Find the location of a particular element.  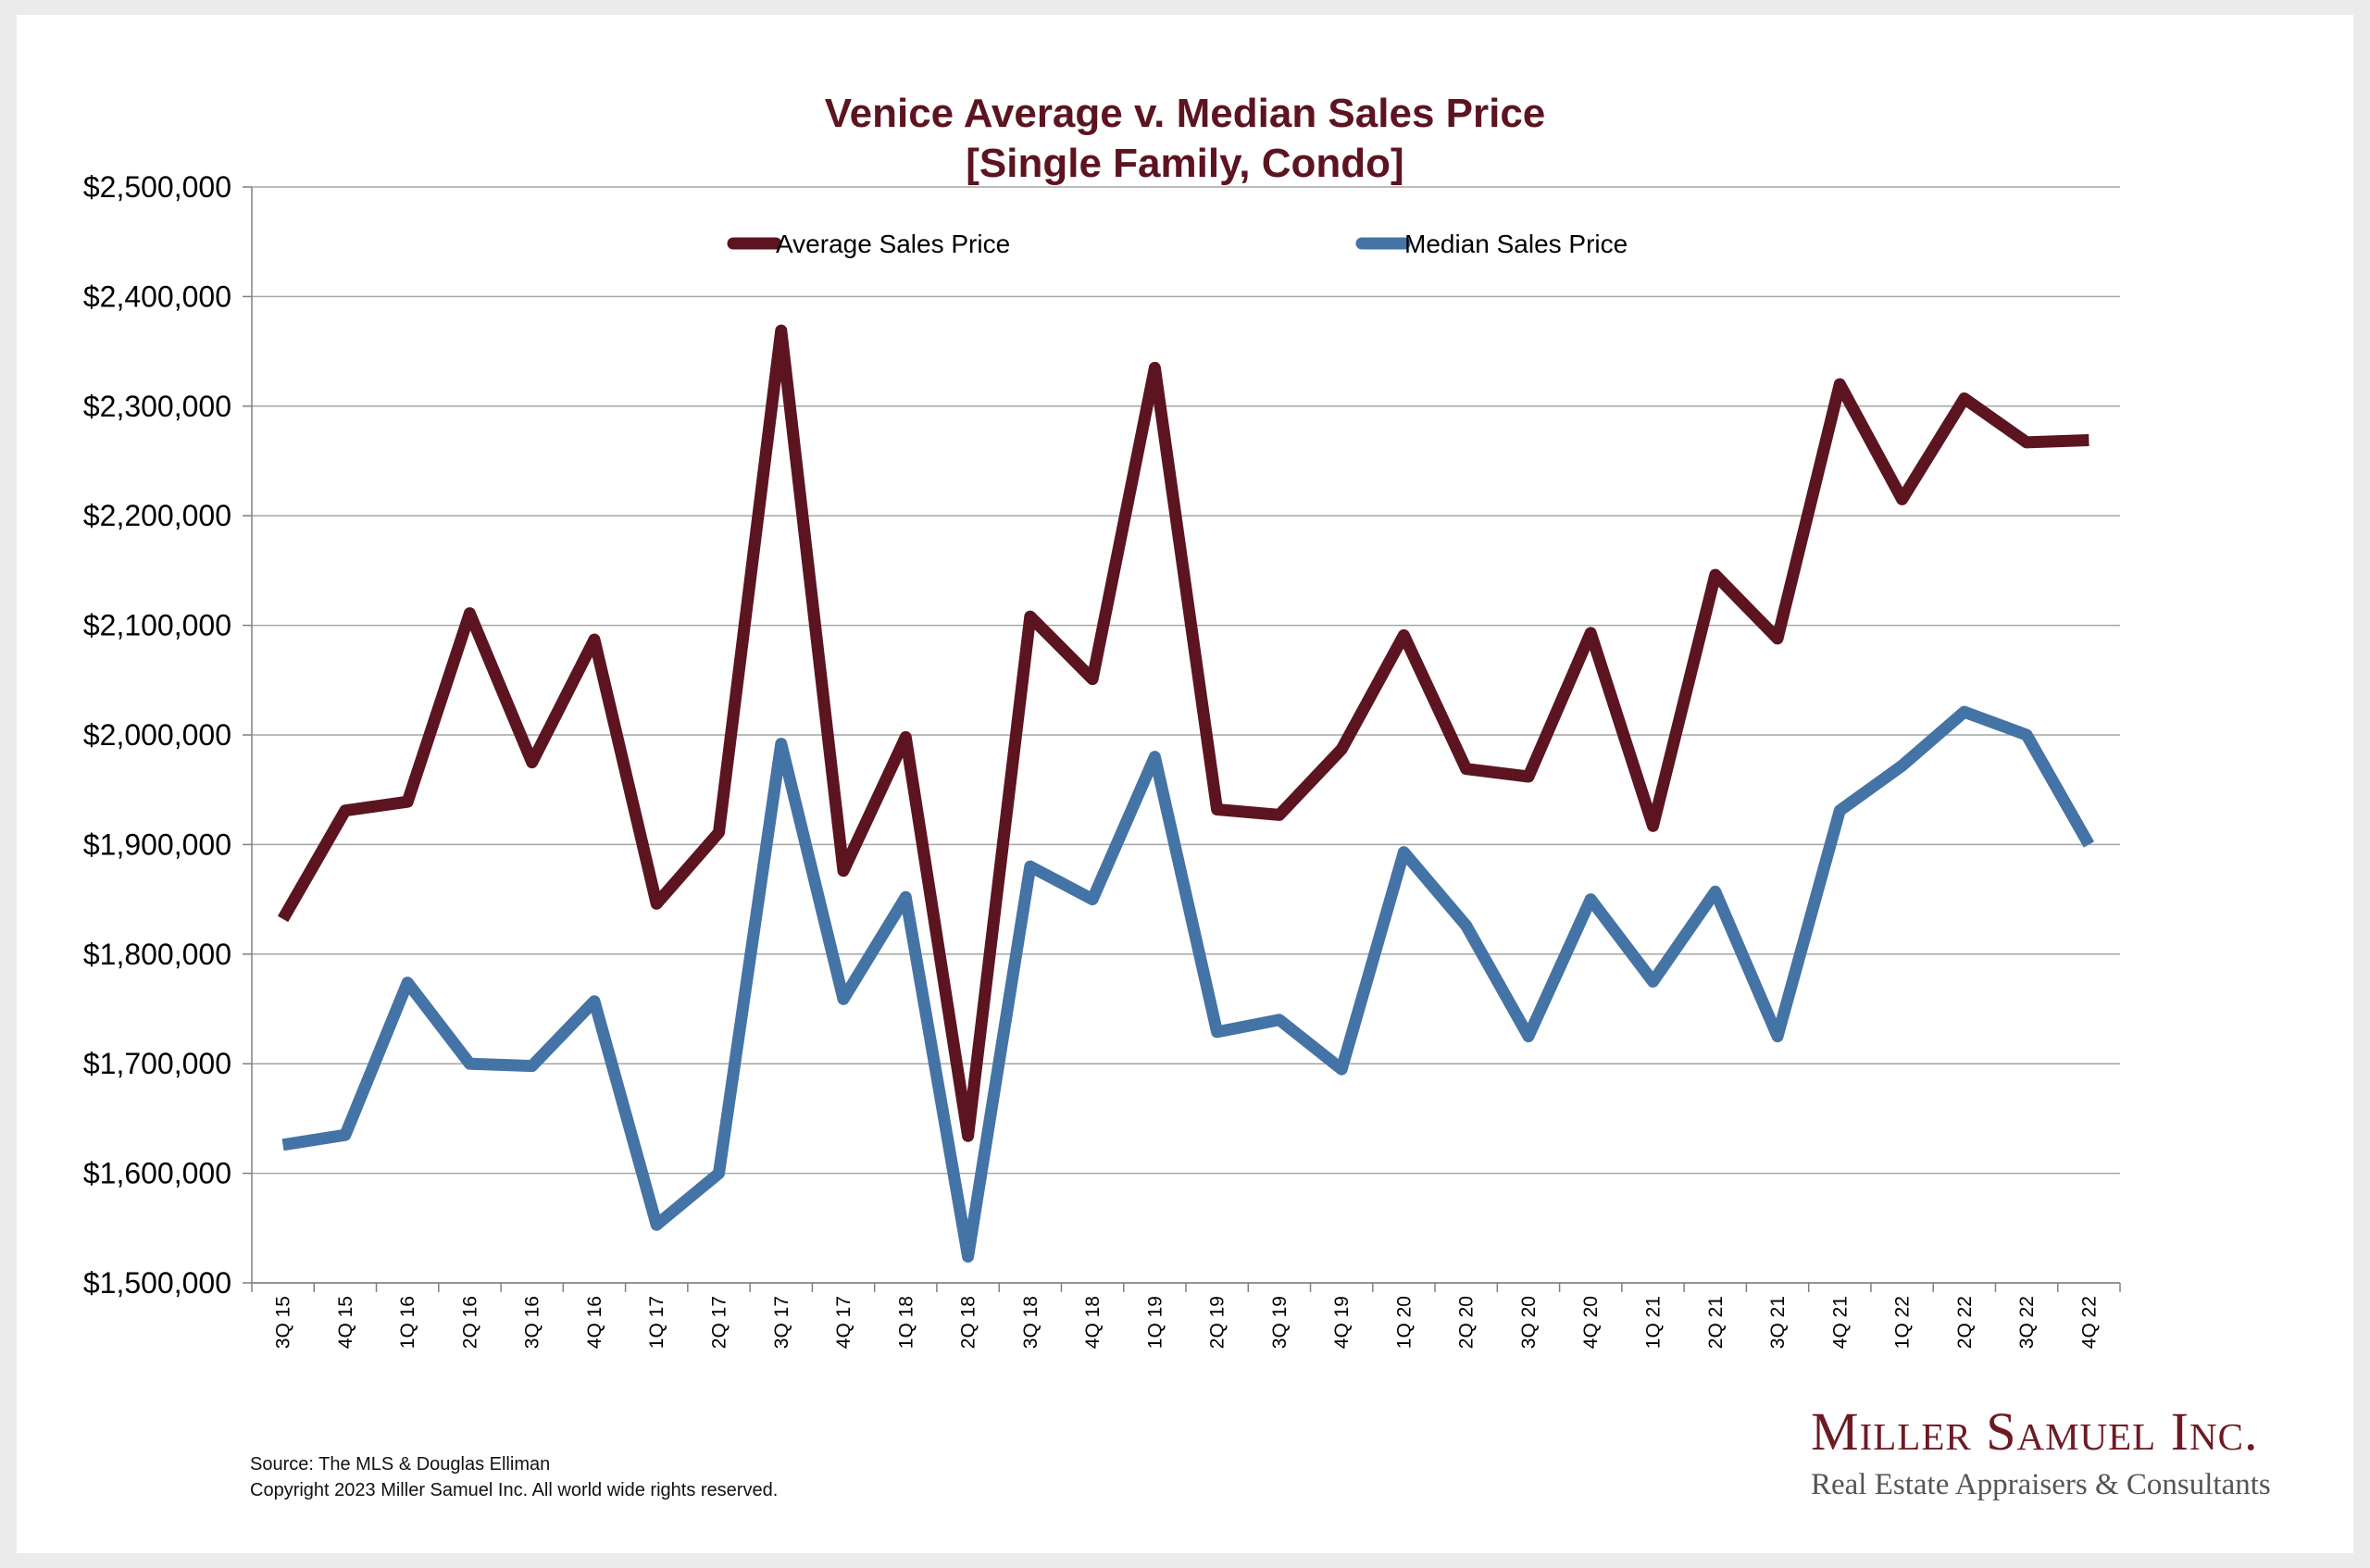

chart-title: Venice Average v. Median Sales Price is located at coordinates (1185, 113).